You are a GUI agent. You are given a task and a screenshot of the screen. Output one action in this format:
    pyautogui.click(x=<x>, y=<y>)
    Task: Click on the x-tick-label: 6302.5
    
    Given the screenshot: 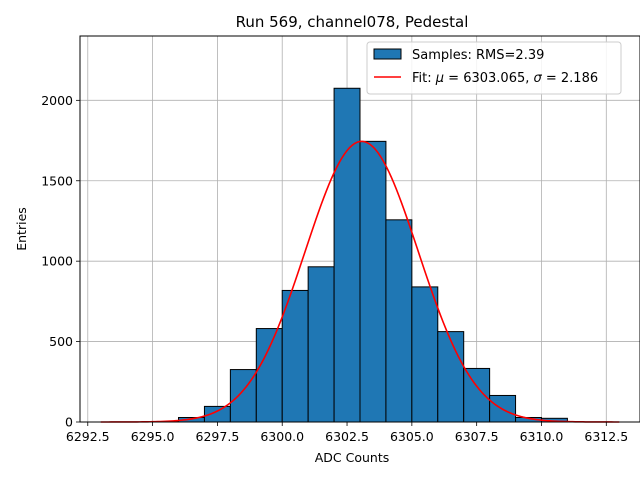 What is the action you would take?
    pyautogui.click(x=347, y=436)
    